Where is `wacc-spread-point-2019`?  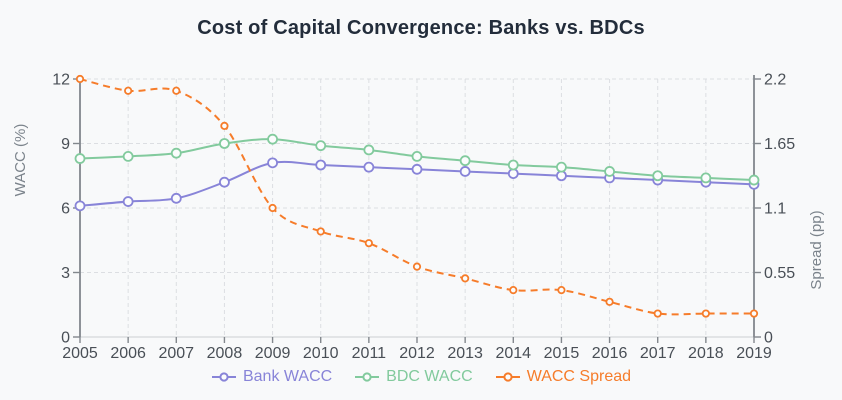
wacc-spread-point-2019 is located at coordinates (754, 313).